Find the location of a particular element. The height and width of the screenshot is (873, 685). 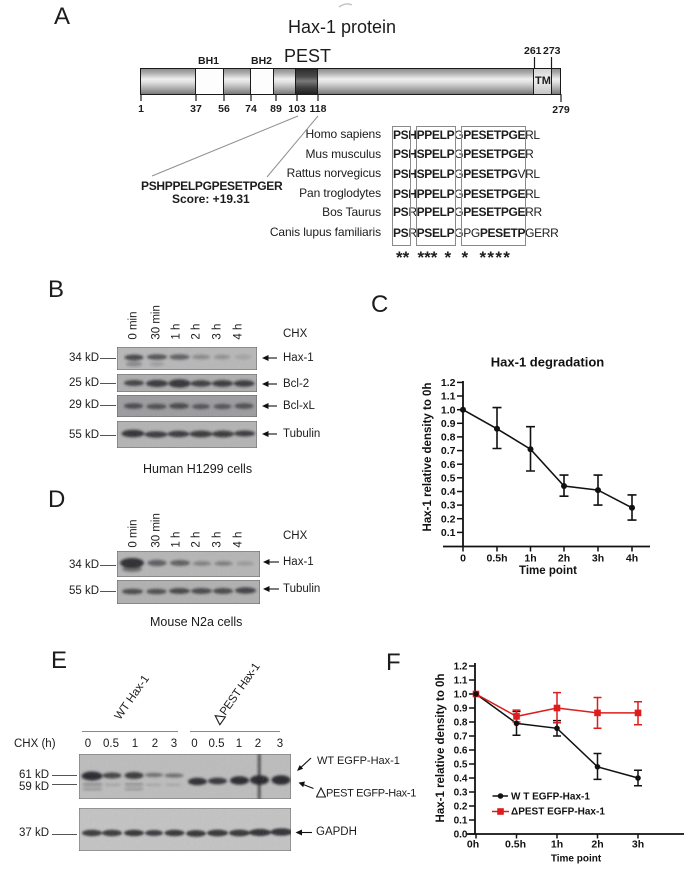

svg-text: 0h is located at coordinates (473, 845).